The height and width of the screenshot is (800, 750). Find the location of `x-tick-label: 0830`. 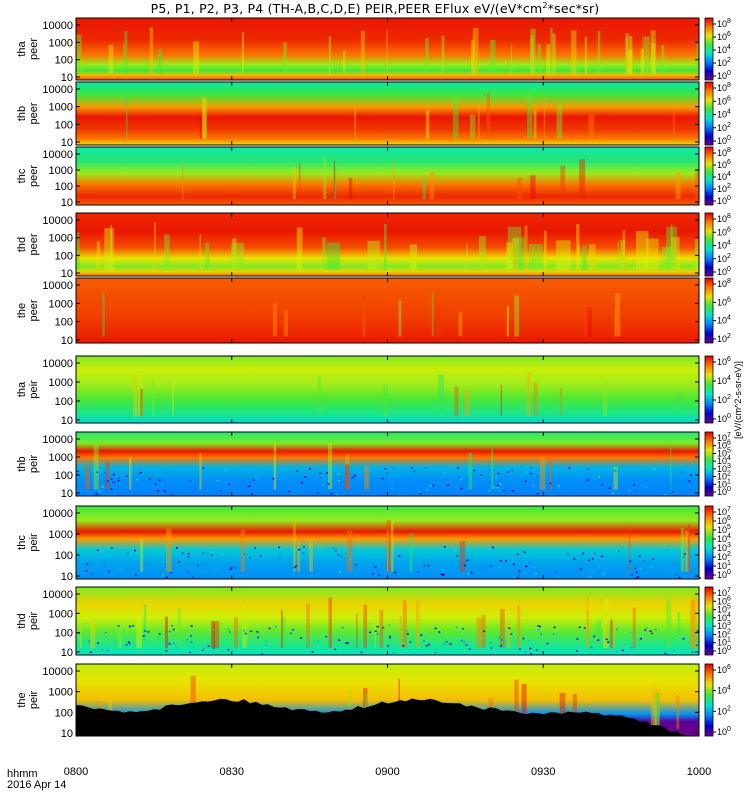

x-tick-label: 0830 is located at coordinates (232, 772).